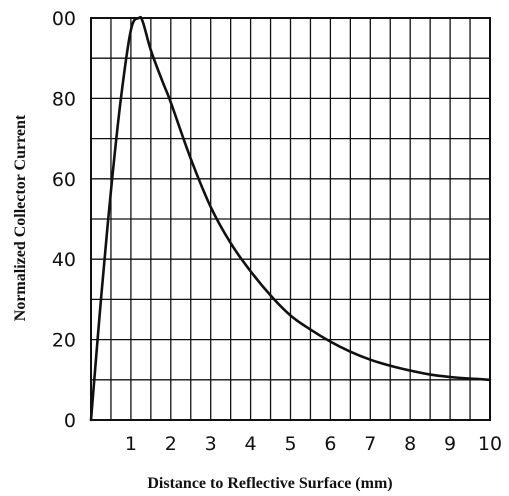 The height and width of the screenshot is (496, 509). I want to click on y-axis-label: Normalized Collector Current, so click(20, 217).